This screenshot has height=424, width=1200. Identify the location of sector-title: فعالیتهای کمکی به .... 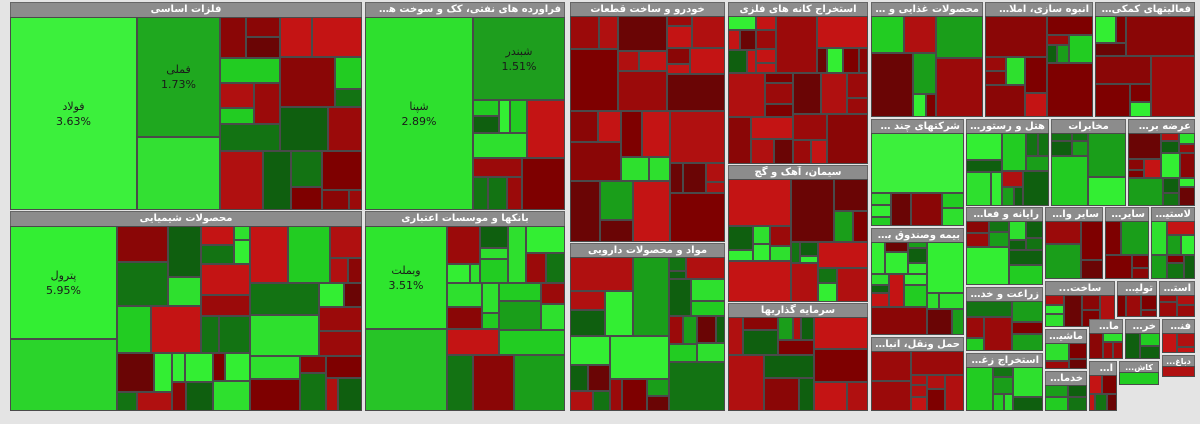
(1145, 10).